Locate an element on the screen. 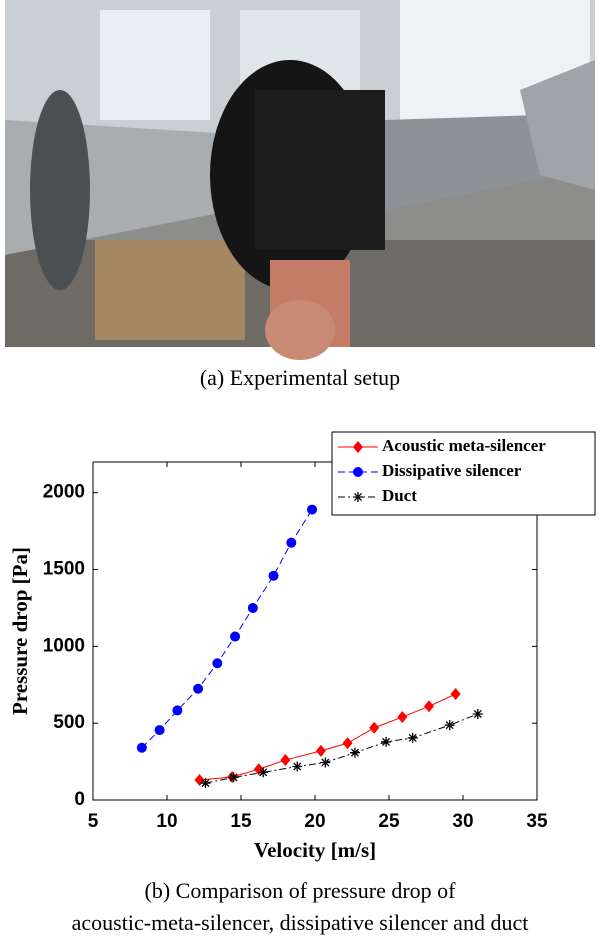  x-tick-label: 10 is located at coordinates (166, 821).